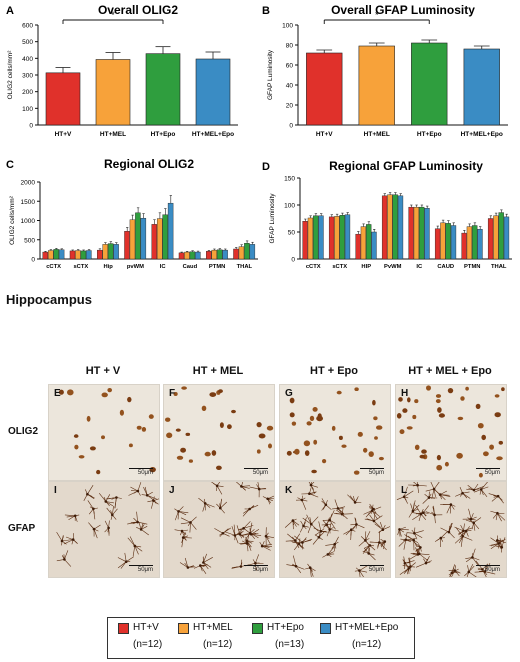 The image size is (520, 662). Describe the element at coordinates (27, 109) in the screenshot. I see `y-tick-label: 100` at that location.